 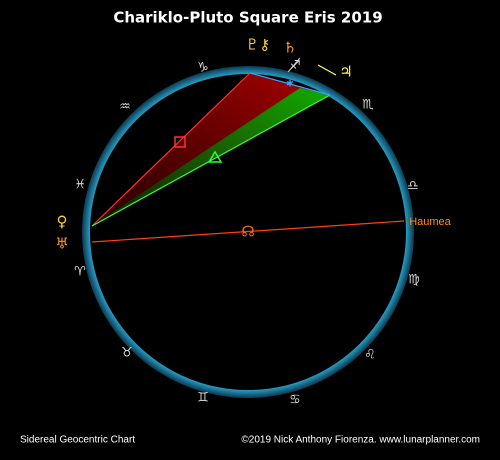 I want to click on zodiac-sign: ♒, so click(x=125, y=107).